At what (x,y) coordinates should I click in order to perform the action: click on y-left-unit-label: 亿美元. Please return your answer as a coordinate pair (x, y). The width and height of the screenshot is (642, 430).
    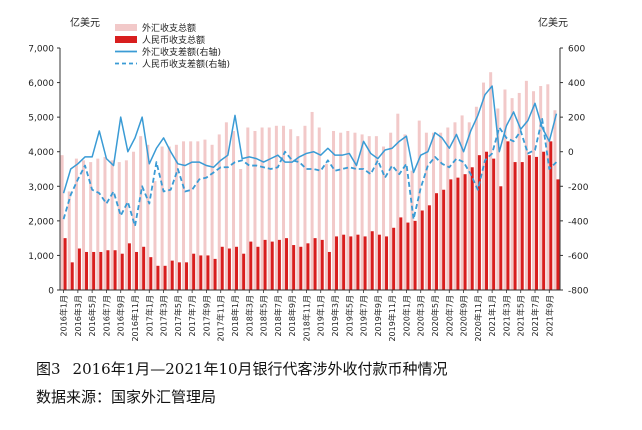
    Looking at the image, I should click on (85, 22).